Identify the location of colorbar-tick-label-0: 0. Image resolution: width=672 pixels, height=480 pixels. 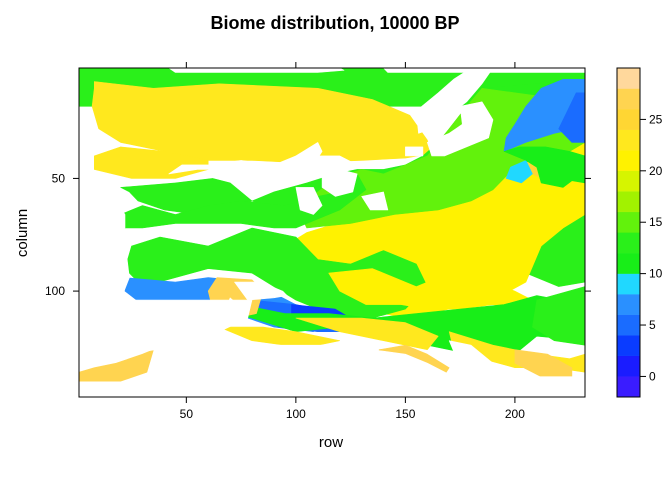
(652, 376).